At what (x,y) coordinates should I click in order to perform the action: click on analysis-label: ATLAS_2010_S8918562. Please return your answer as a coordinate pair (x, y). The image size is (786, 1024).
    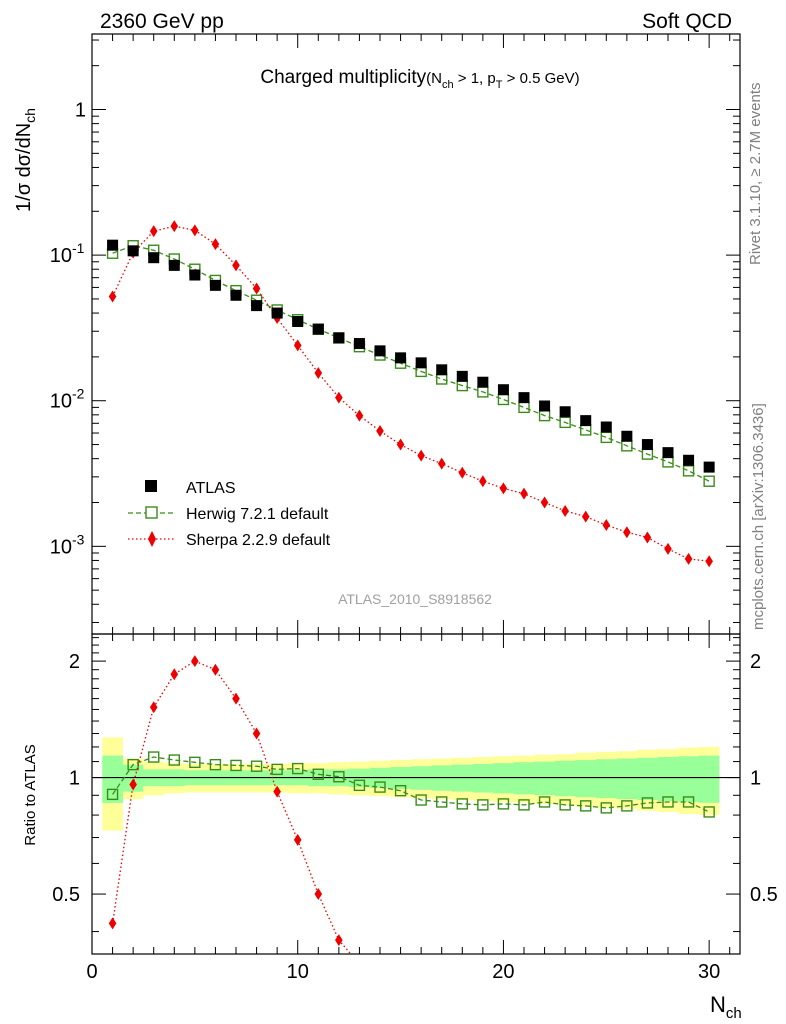
    Looking at the image, I should click on (415, 599).